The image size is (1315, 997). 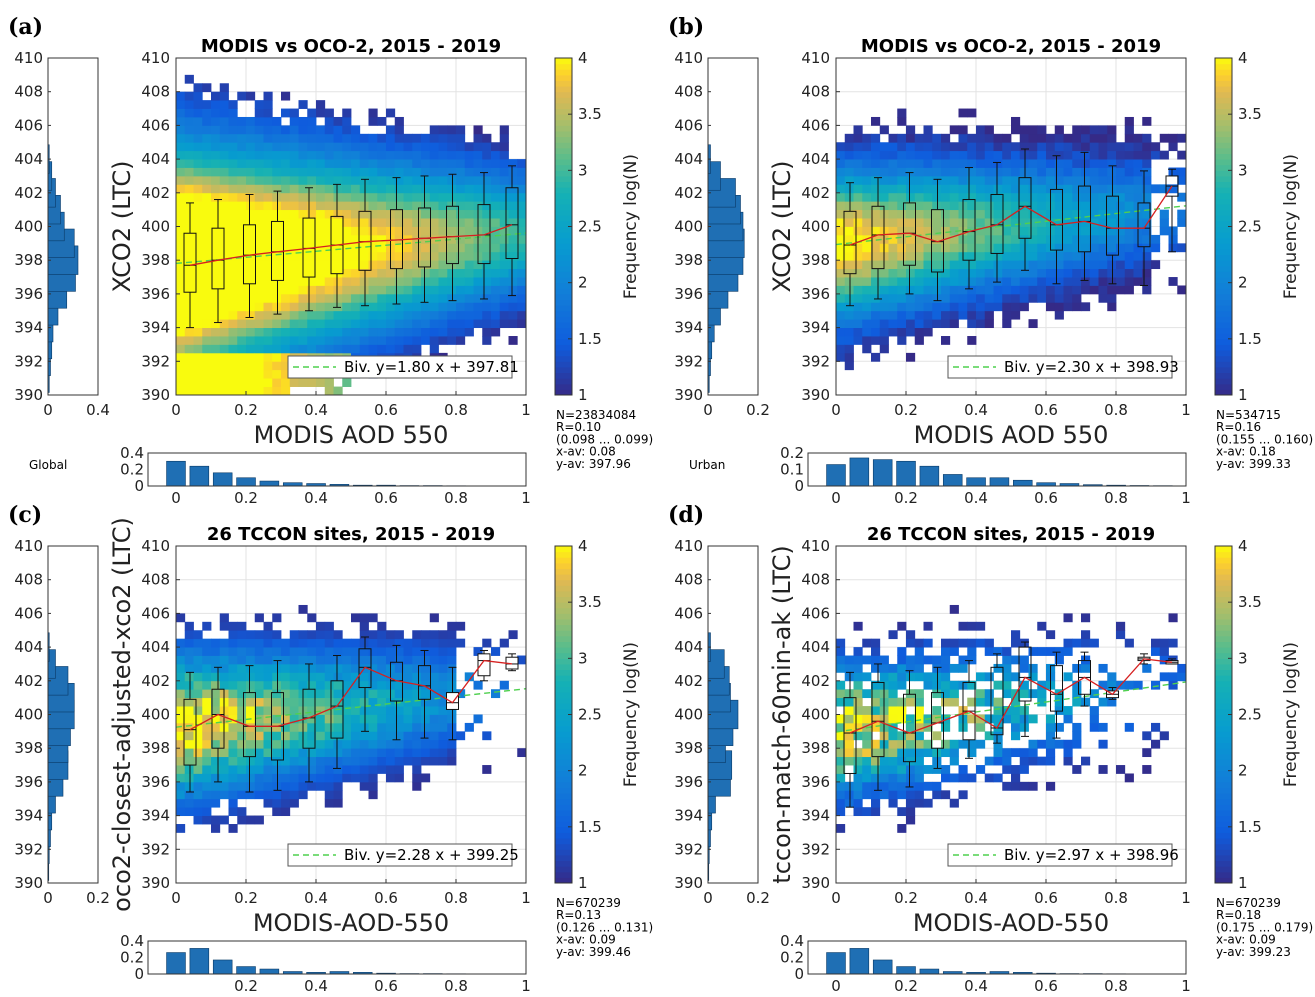 What do you see at coordinates (1243, 395) in the screenshot?
I see `colorbar-tick-label: 1` at bounding box center [1243, 395].